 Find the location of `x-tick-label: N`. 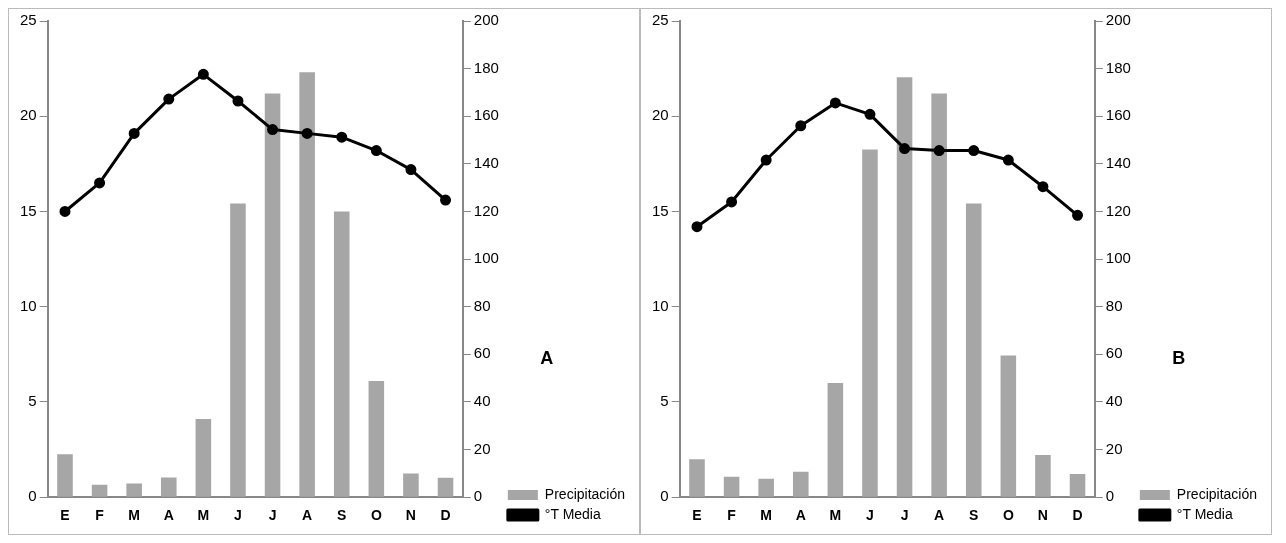

x-tick-label: N is located at coordinates (410, 515).